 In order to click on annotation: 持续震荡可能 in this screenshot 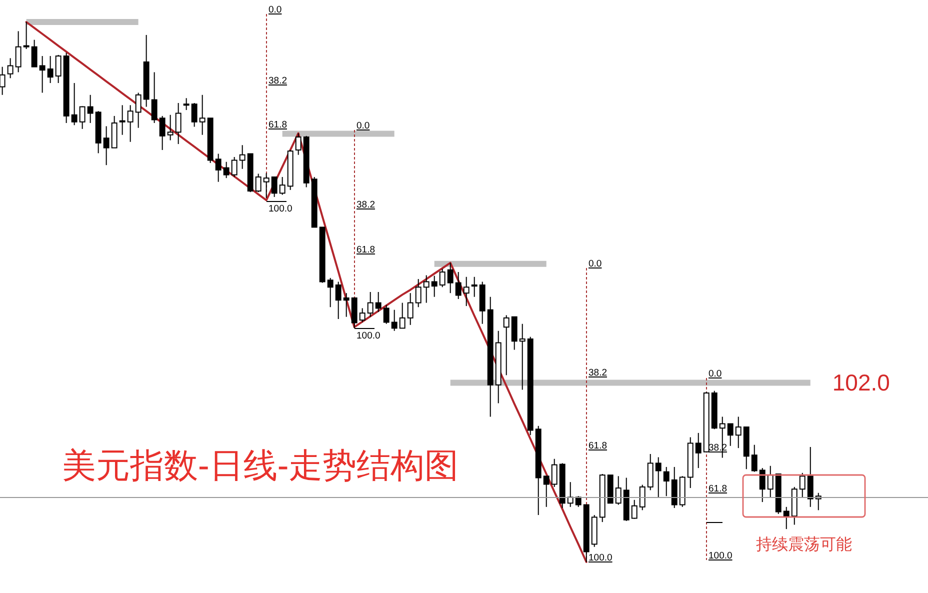, I will do `click(804, 545)`.